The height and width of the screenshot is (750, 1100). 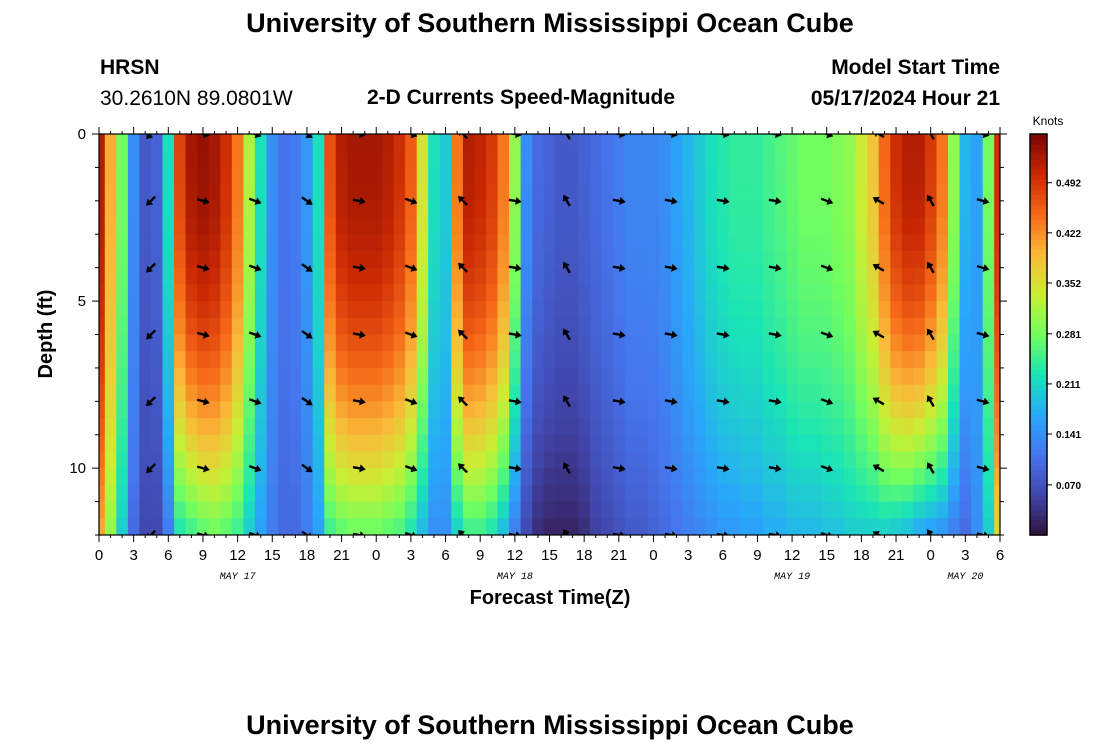 What do you see at coordinates (238, 577) in the screenshot?
I see `date-label: MAY 17` at bounding box center [238, 577].